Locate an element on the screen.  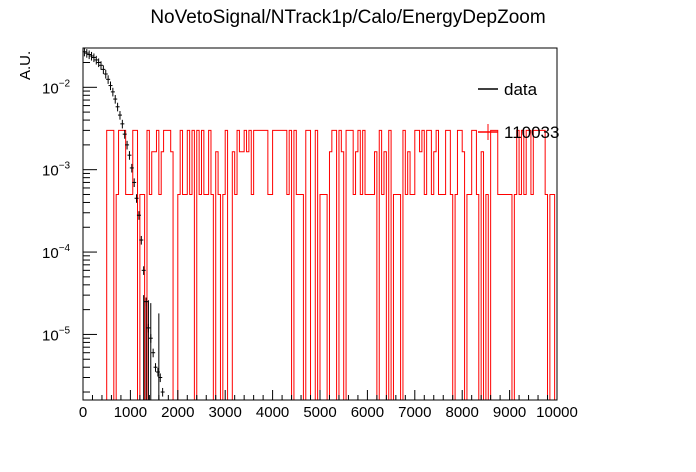
x-tick-label: 3000 is located at coordinates (225, 412).